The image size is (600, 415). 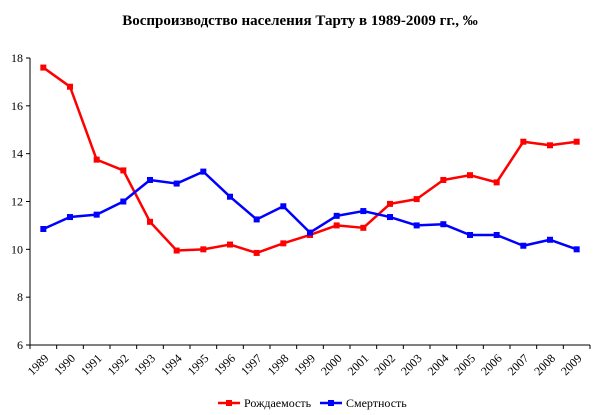 What do you see at coordinates (384, 364) in the screenshot?
I see `x-tick-label: 2002` at bounding box center [384, 364].